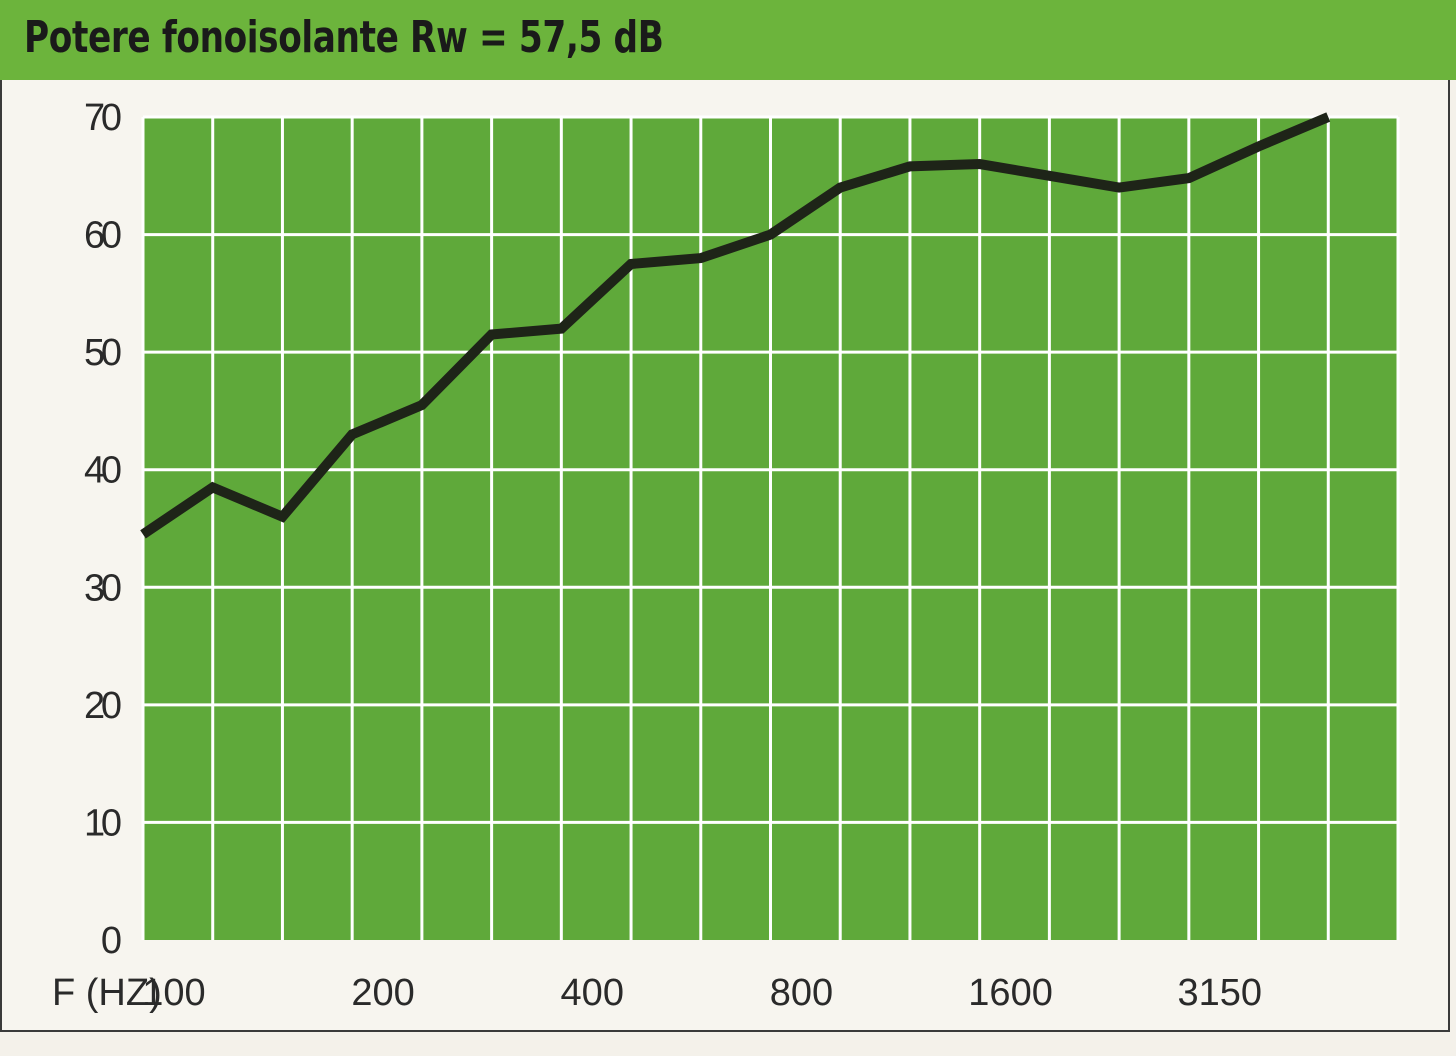 This screenshot has width=1456, height=1056. What do you see at coordinates (103, 471) in the screenshot?
I see `y-tick-label: 40` at bounding box center [103, 471].